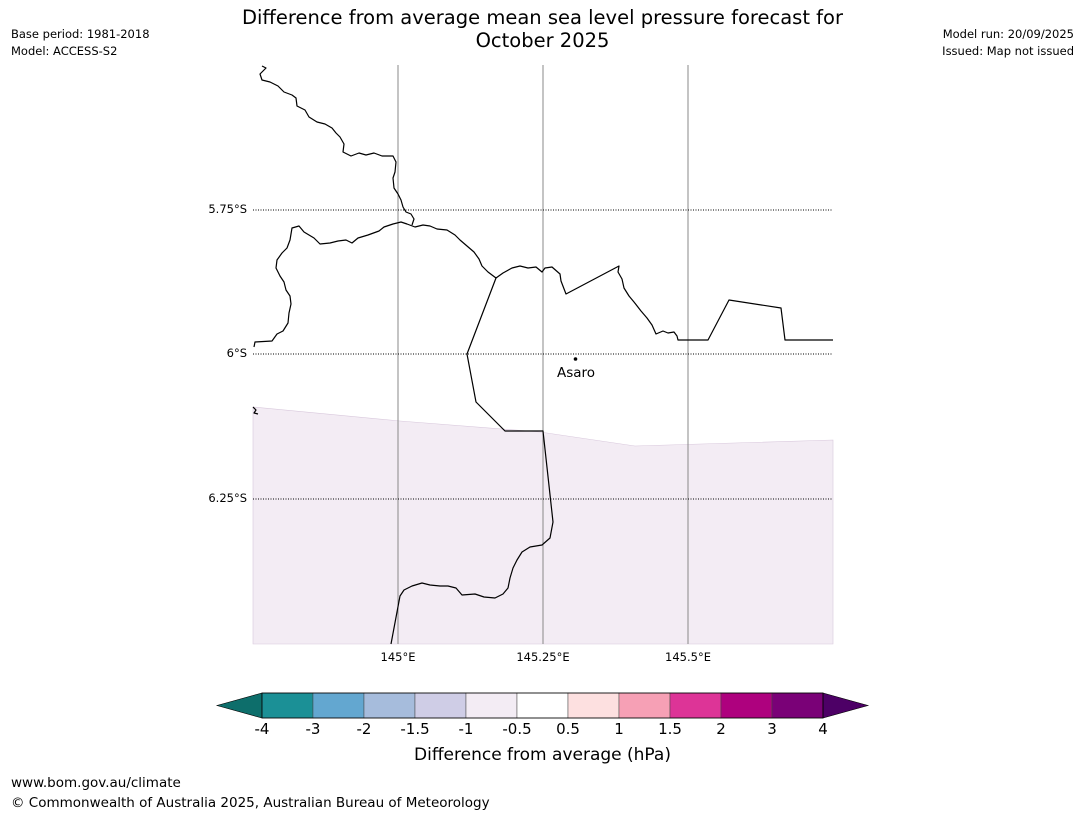 This screenshot has width=1085, height=816. I want to click on colorbar, so click(542, 705).